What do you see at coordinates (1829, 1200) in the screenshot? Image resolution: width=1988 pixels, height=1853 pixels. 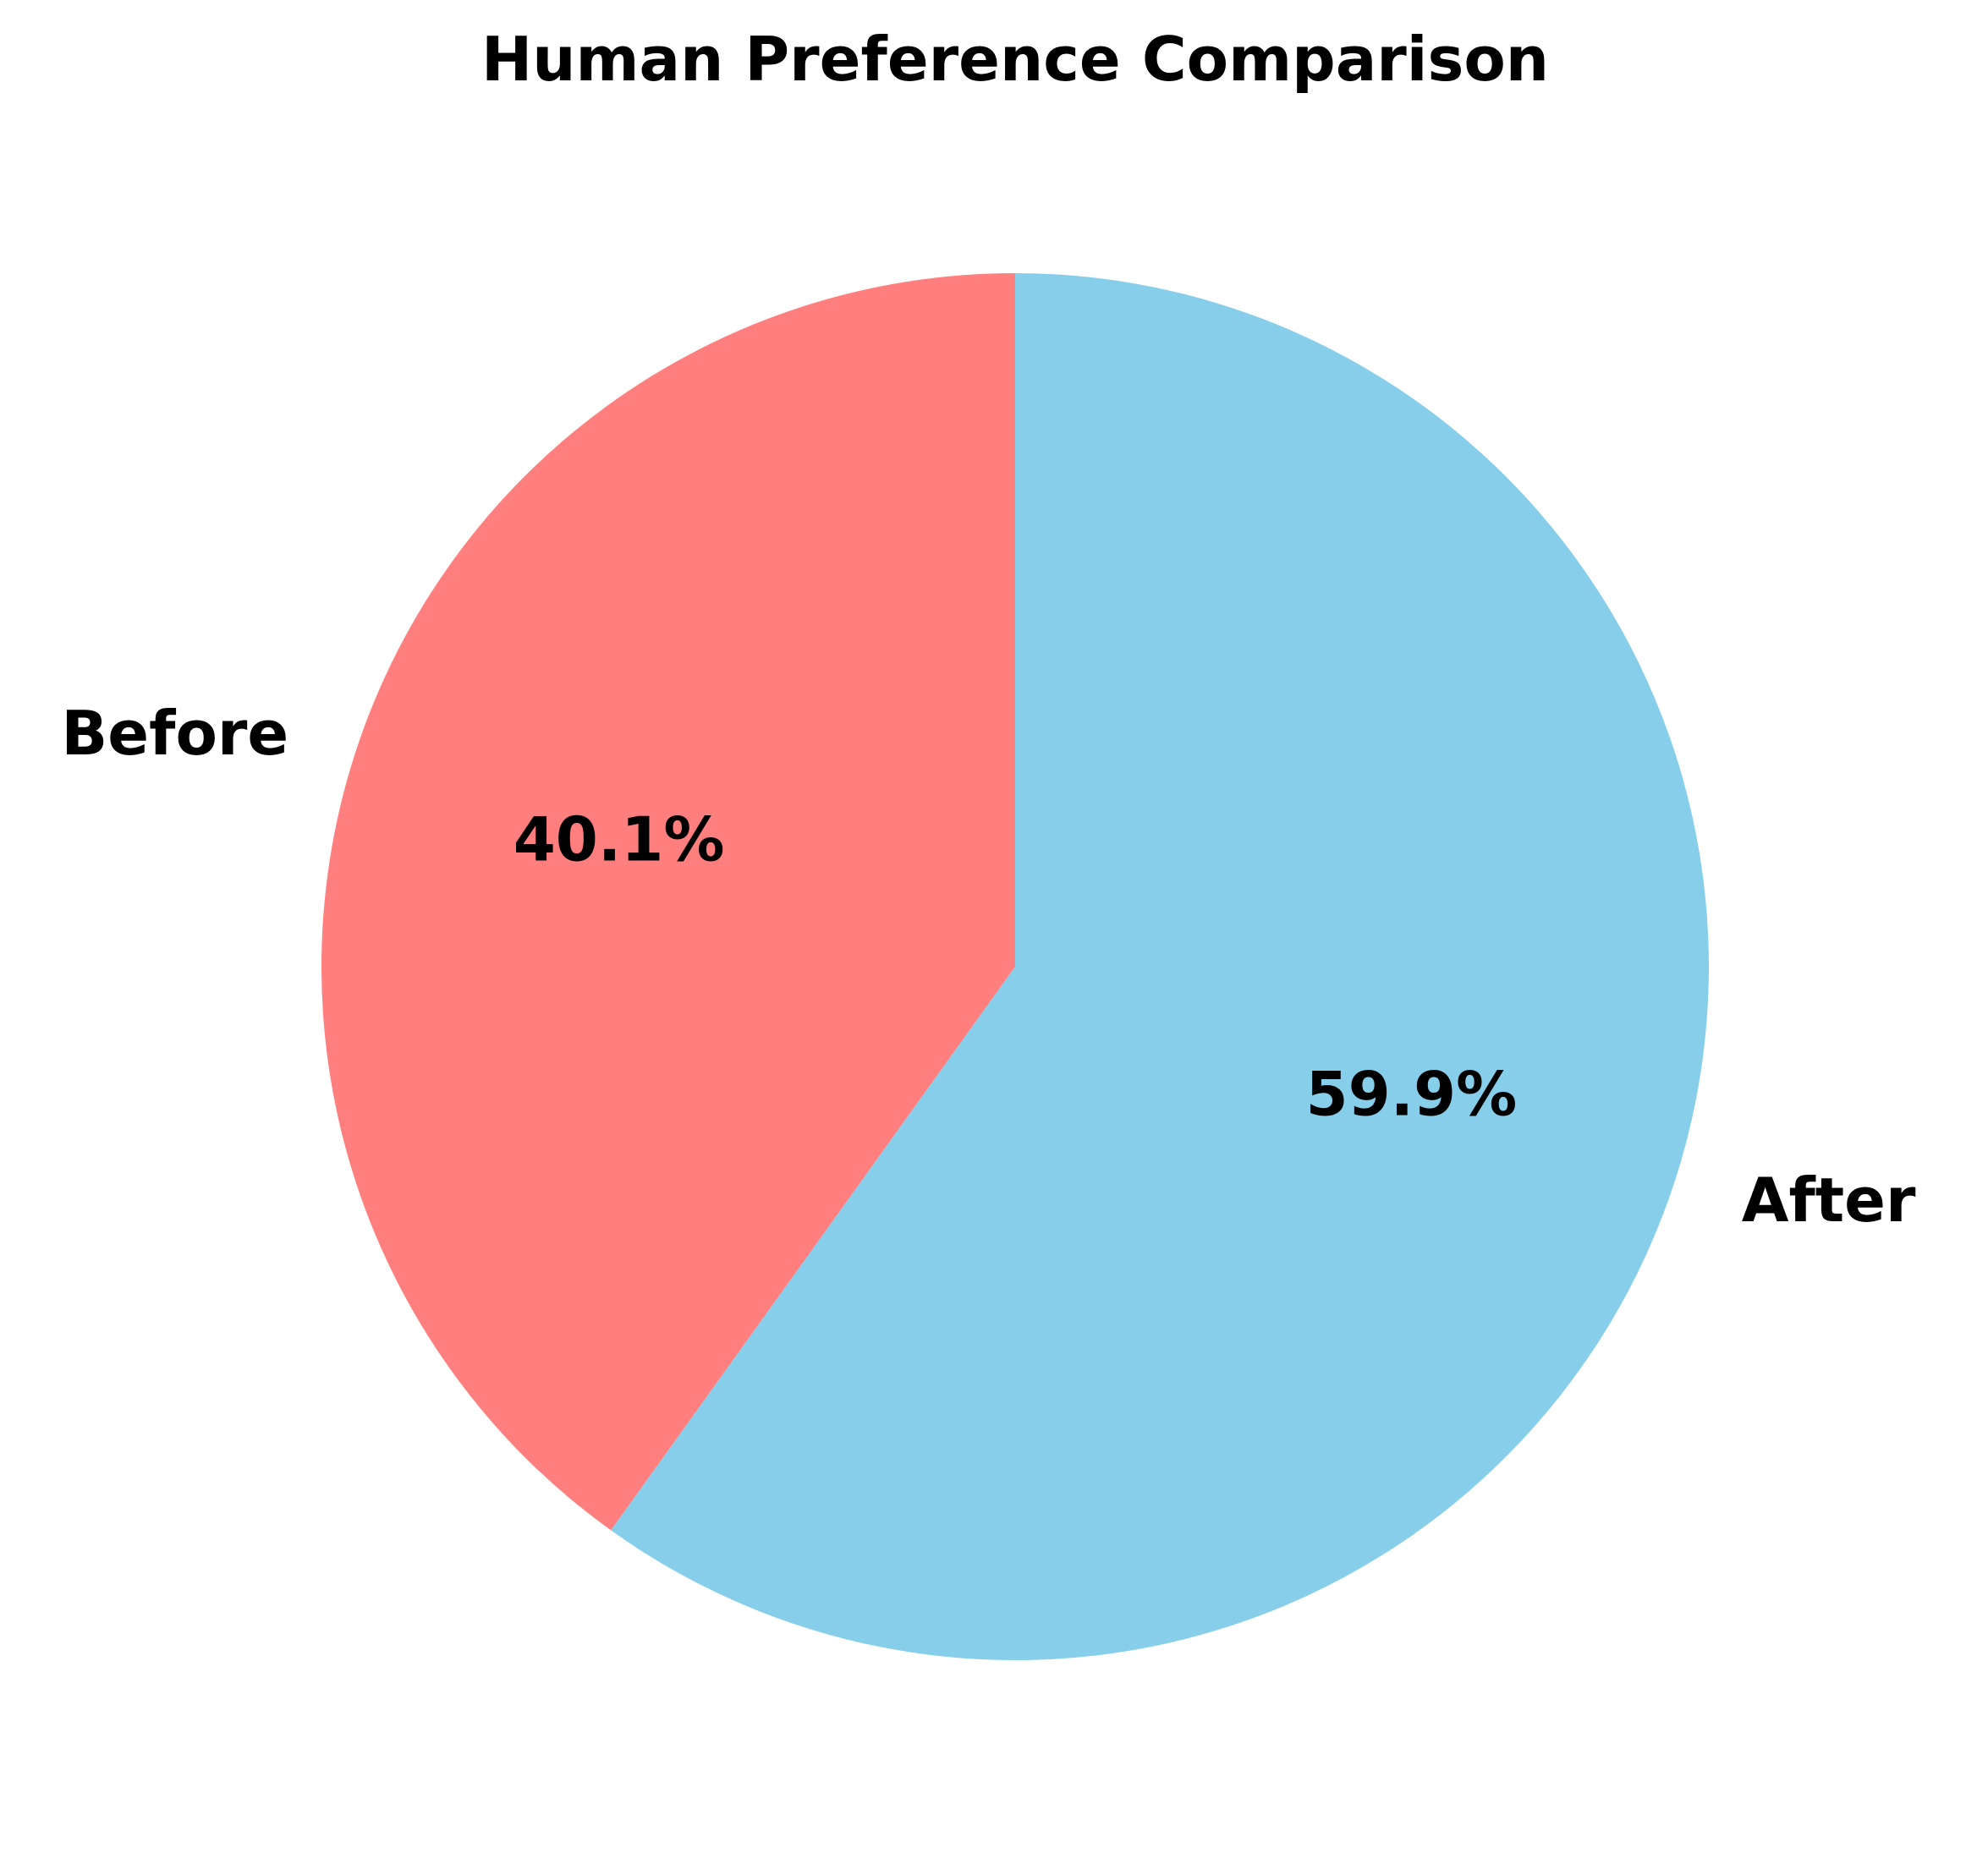 I see `slice-label-after: After` at bounding box center [1829, 1200].